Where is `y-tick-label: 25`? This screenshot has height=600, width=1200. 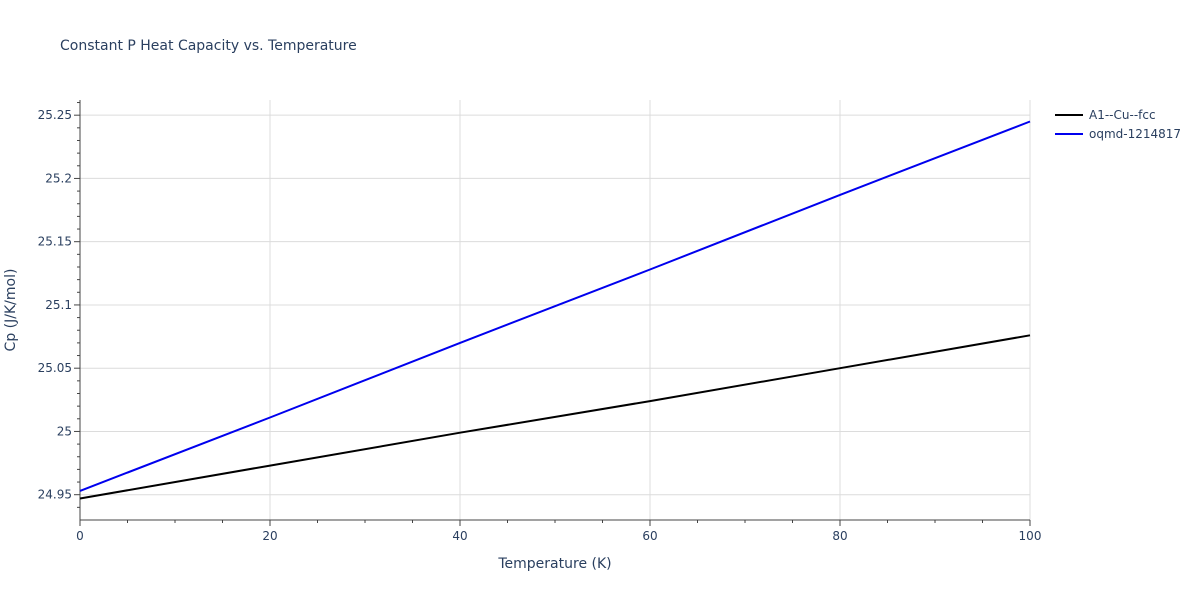 y-tick-label: 25 is located at coordinates (64, 431).